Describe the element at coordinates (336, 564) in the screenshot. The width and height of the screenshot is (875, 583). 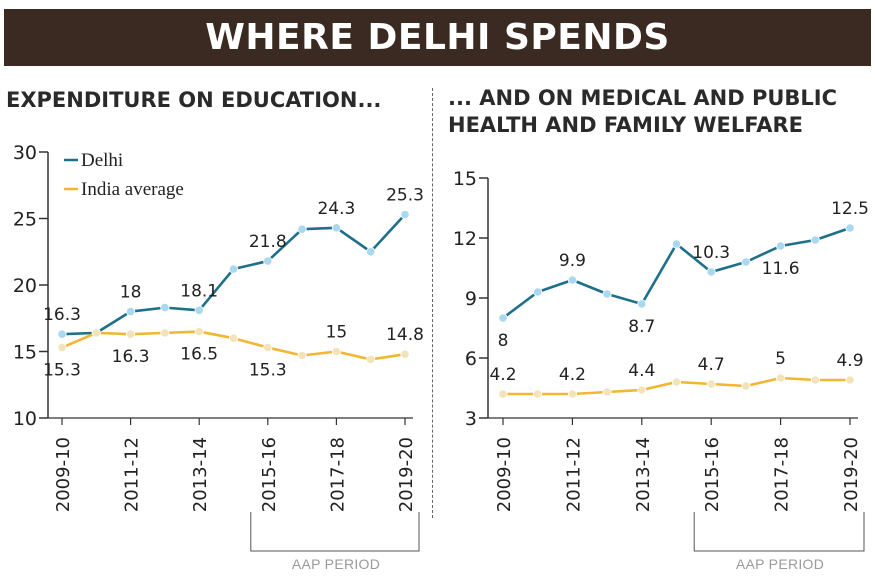
I see `c0-aap-period-label: AAP PERIOD` at that location.